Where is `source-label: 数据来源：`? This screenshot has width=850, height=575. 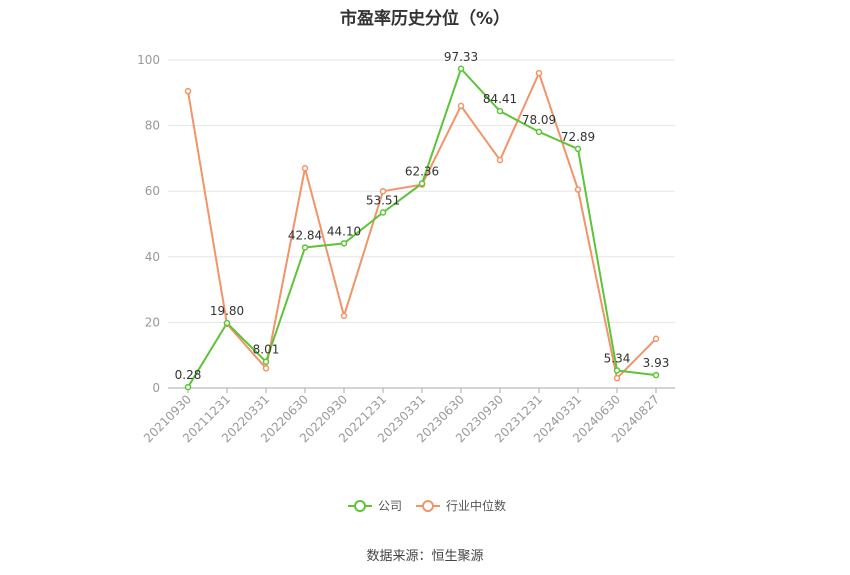 source-label: 数据来源： is located at coordinates (399, 556).